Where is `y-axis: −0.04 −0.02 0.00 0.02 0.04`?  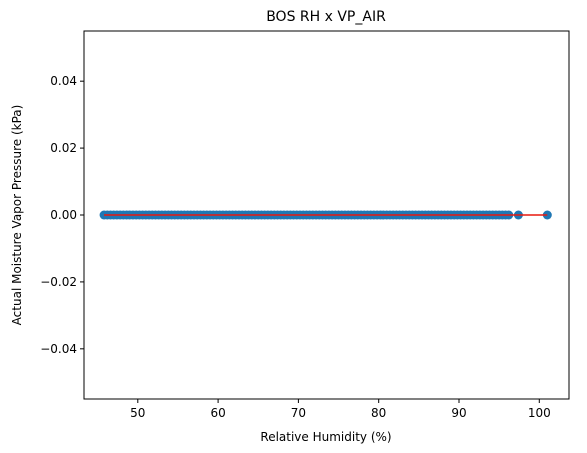
y-axis: −0.04 −0.02 0.00 0.02 0.04 is located at coordinates (62, 215).